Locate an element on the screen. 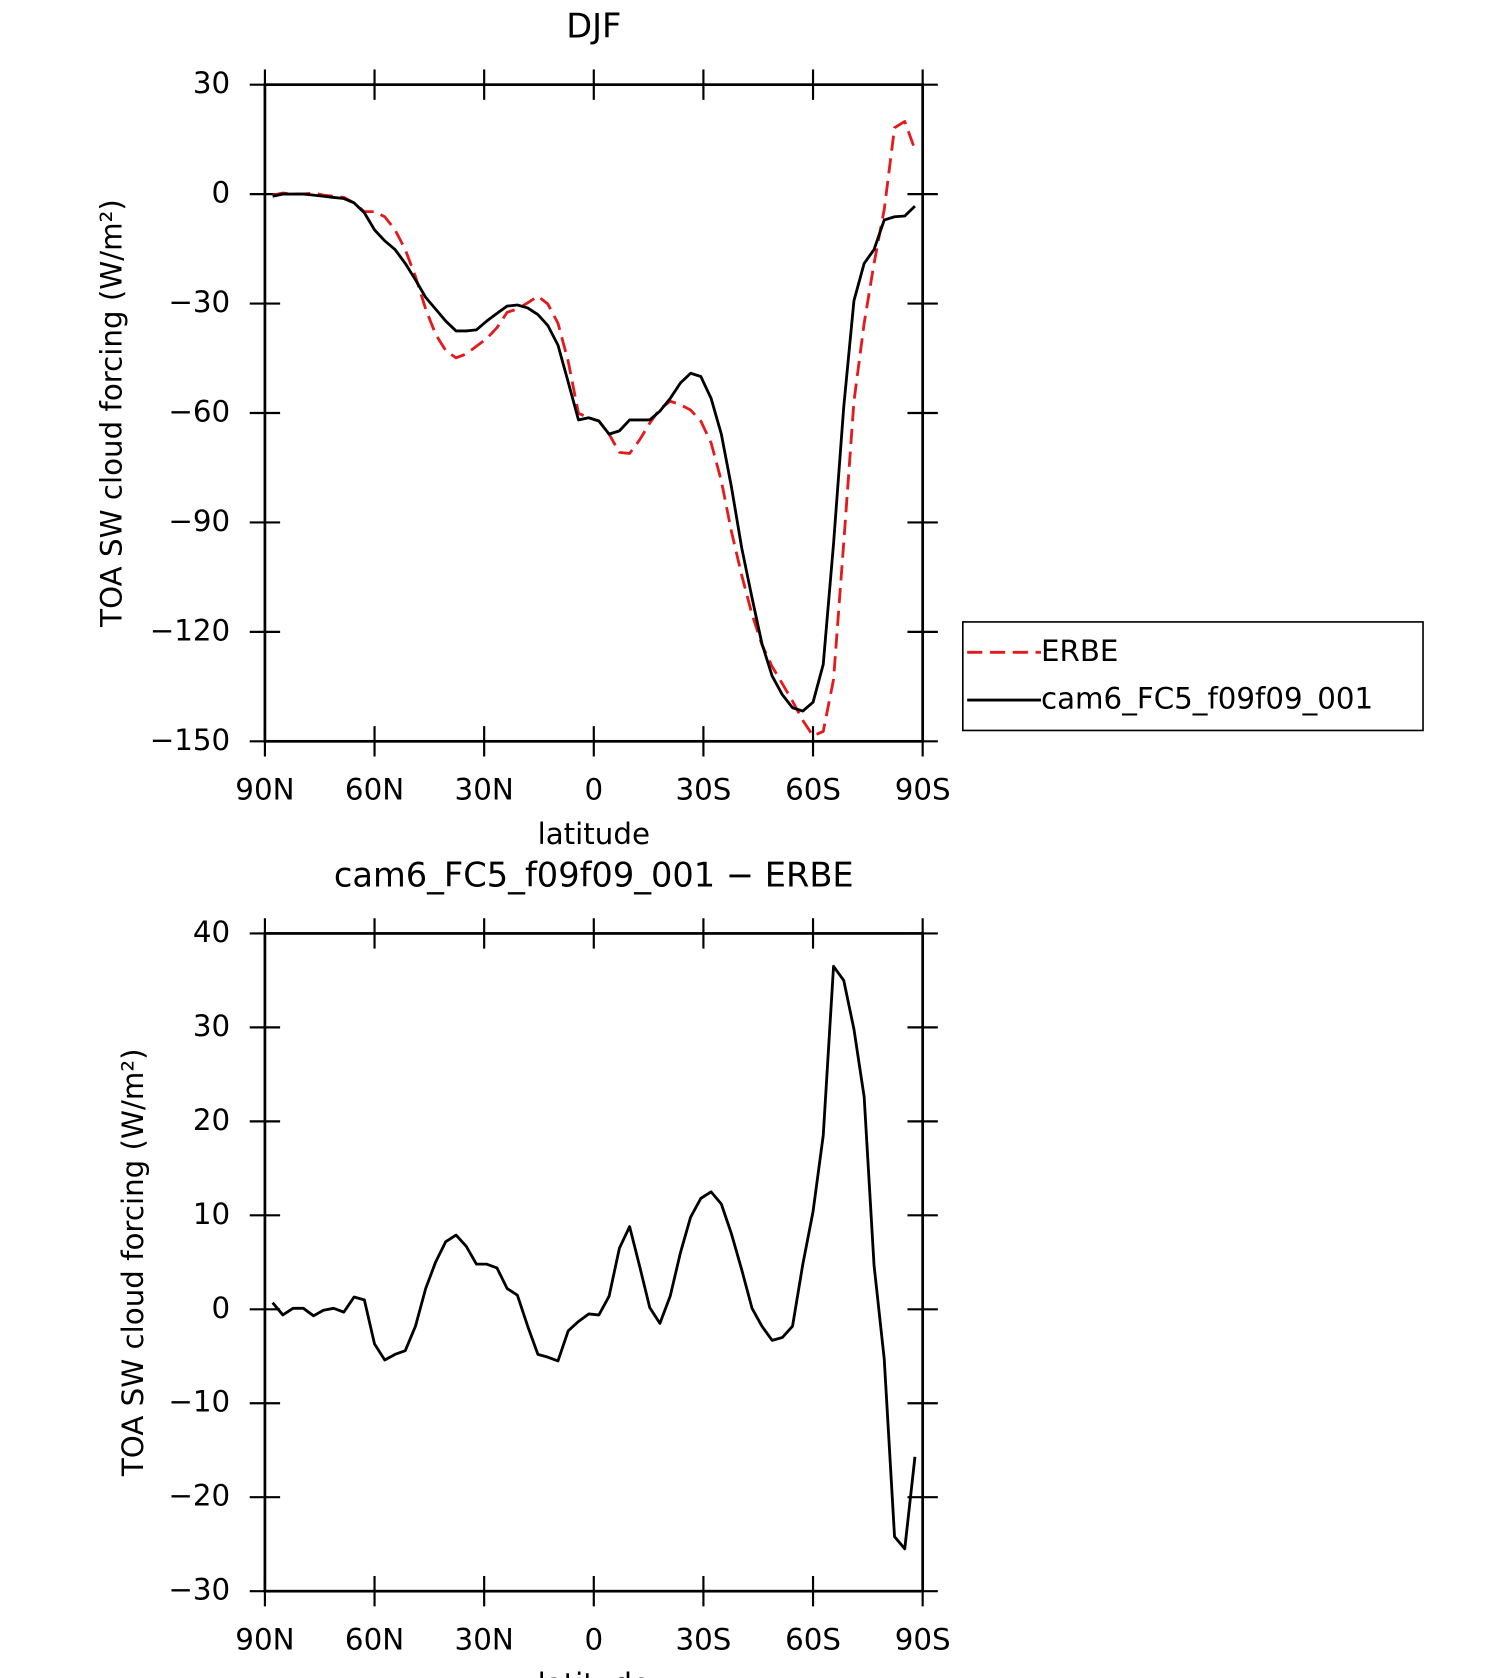 Image resolution: width=1498 pixels, height=1678 pixels. data-line is located at coordinates (594, 452).